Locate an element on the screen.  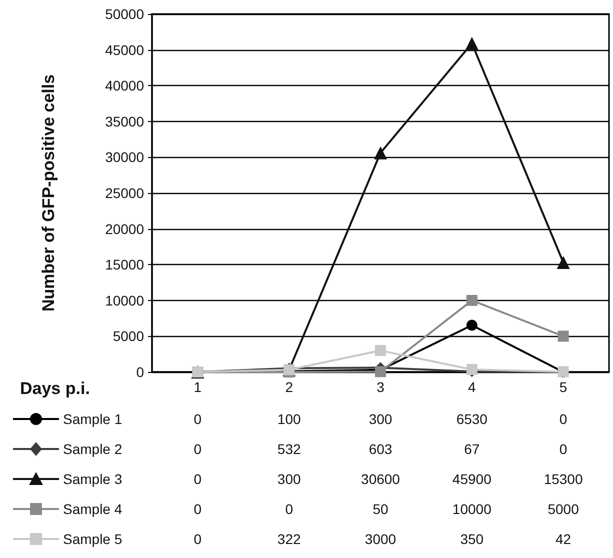
x-tick-label: 3 is located at coordinates (380, 387).